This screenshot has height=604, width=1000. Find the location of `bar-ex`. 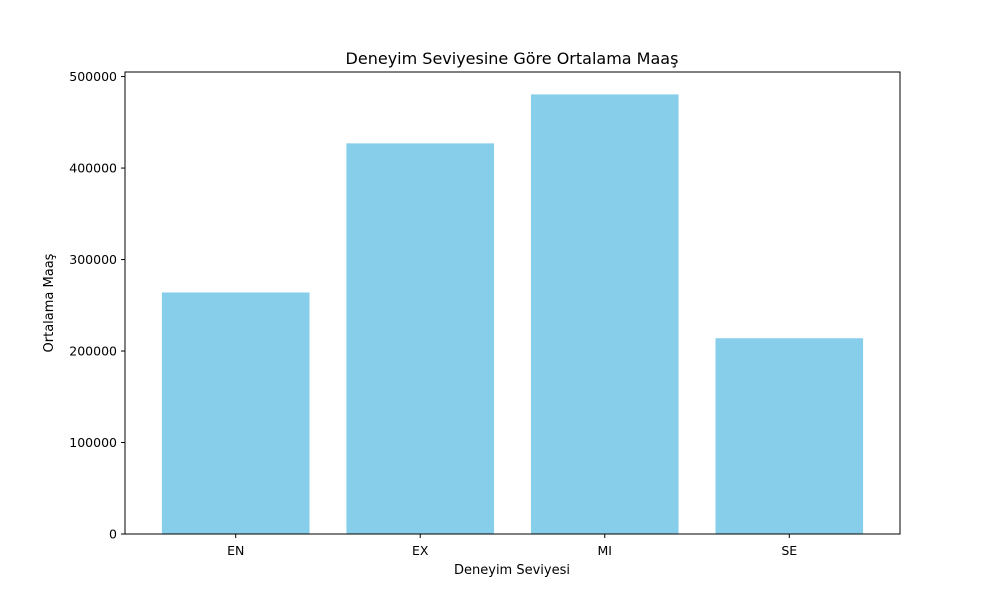

bar-ex is located at coordinates (420, 339).